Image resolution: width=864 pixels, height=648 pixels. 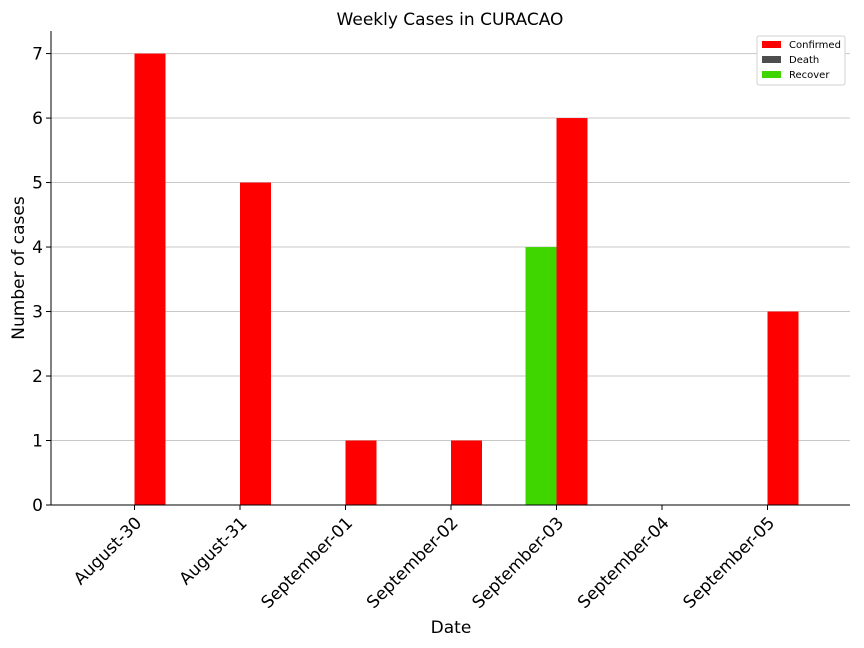 I want to click on x-tick-label: September-03, so click(x=518, y=562).